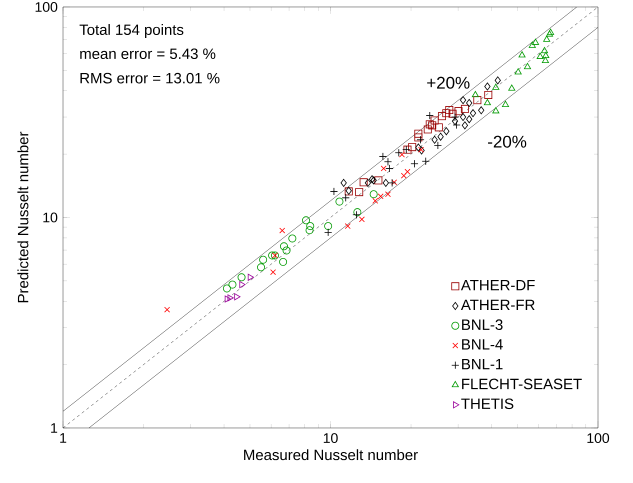  Describe the element at coordinates (522, 384) in the screenshot. I see `legend-label: FLECHT-SEASET` at that location.